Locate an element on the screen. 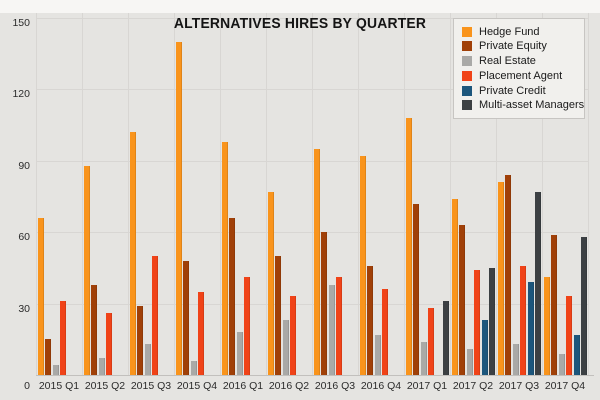 Image resolution: width=600 pixels, height=400 pixels. legend-item: Placement Agent is located at coordinates (519, 76).